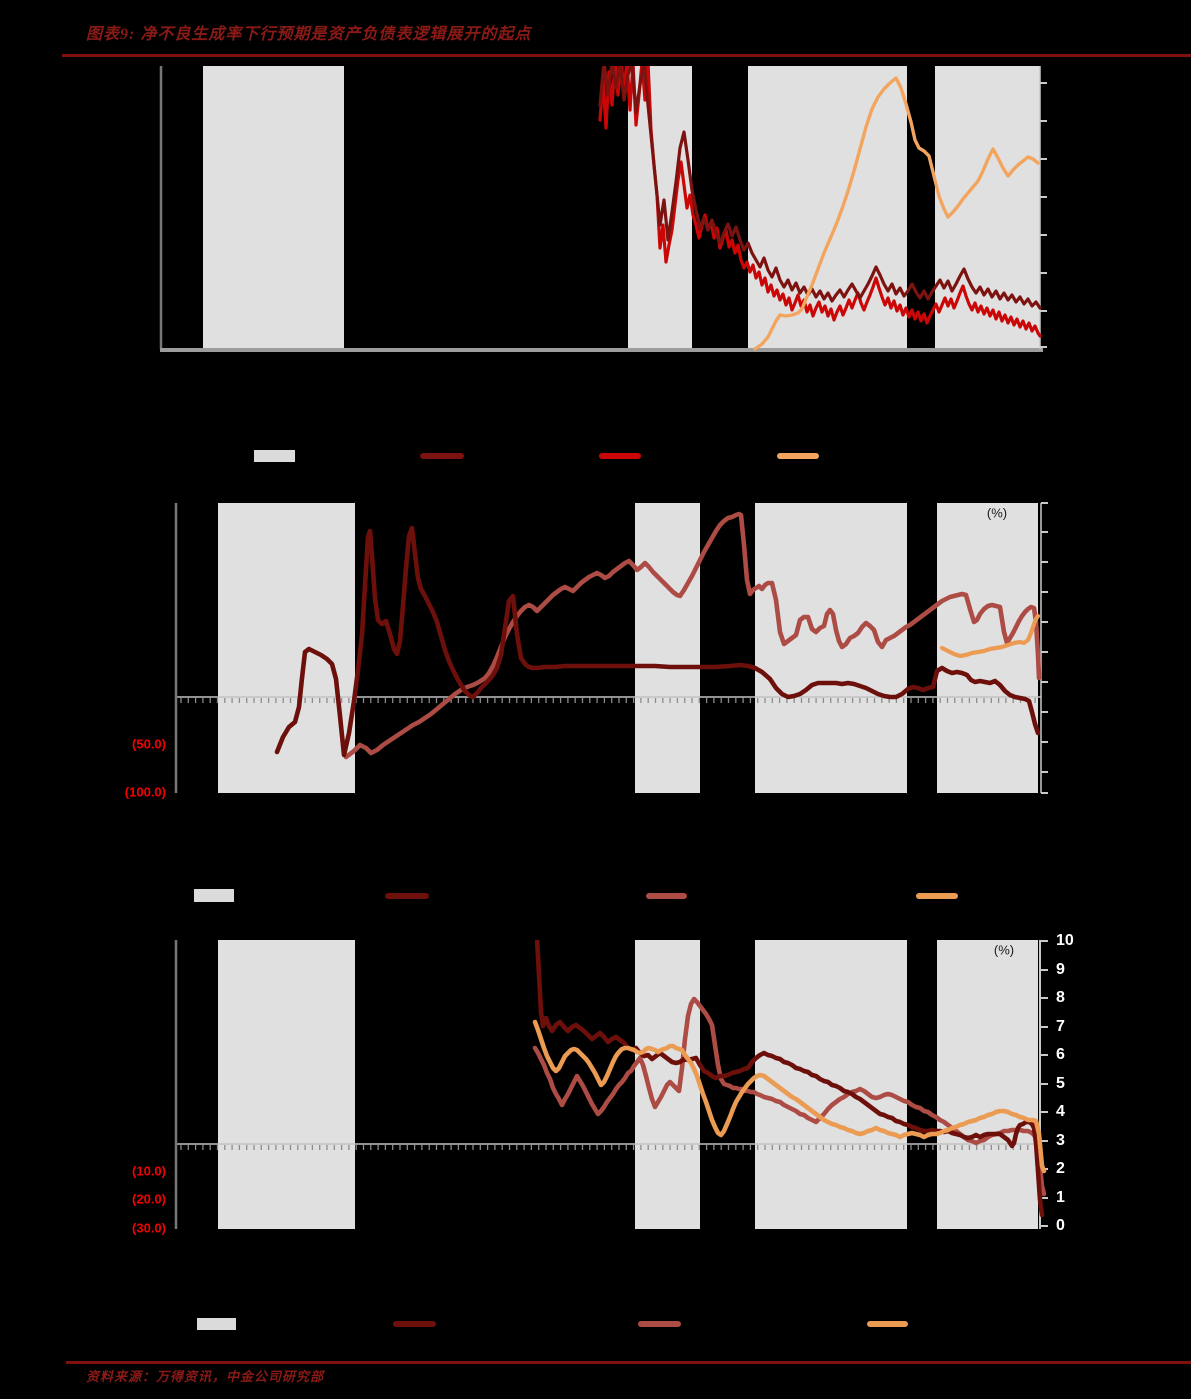  Describe the element at coordinates (601, 350) in the screenshot. I see `bottom-axis` at that location.